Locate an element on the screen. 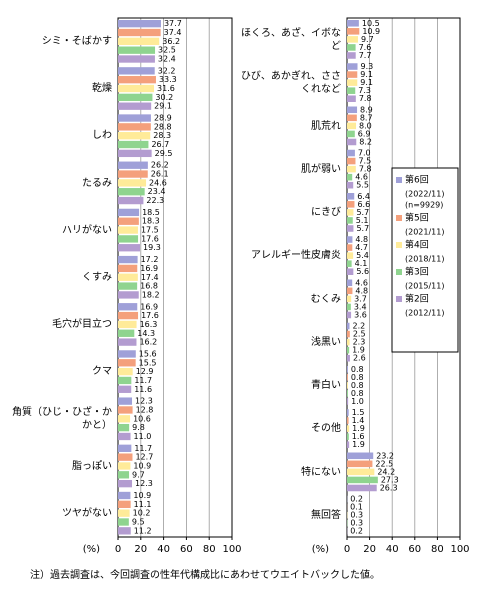  category-label: クマ is located at coordinates (102, 372).